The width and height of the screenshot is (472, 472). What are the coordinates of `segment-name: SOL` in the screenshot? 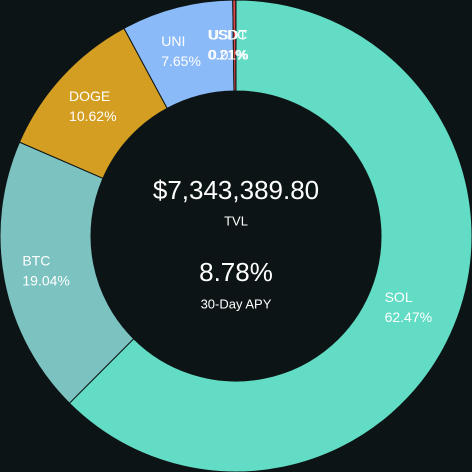 It's located at (399, 297).